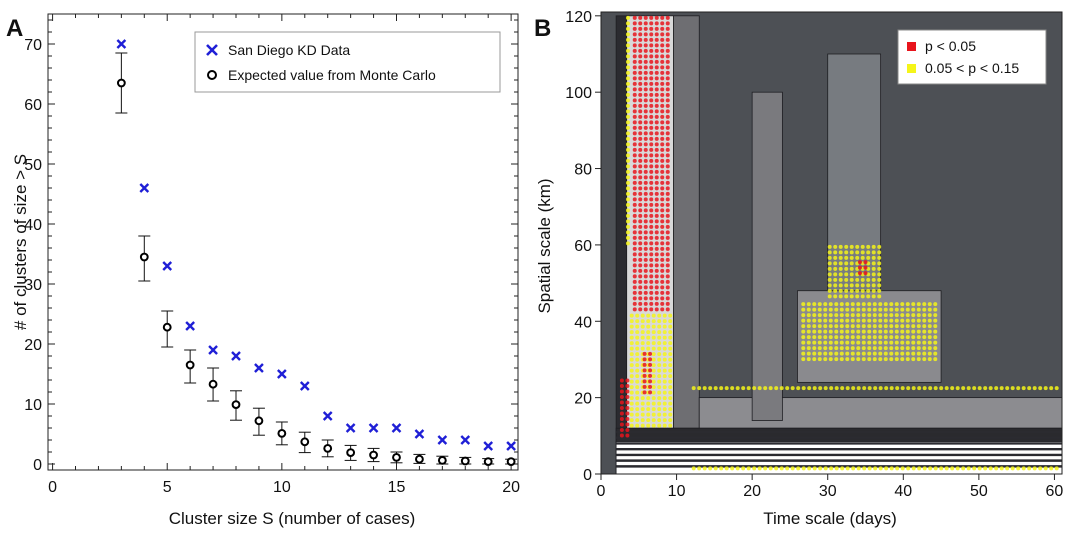  I want to click on contour-region, so click(767, 256).